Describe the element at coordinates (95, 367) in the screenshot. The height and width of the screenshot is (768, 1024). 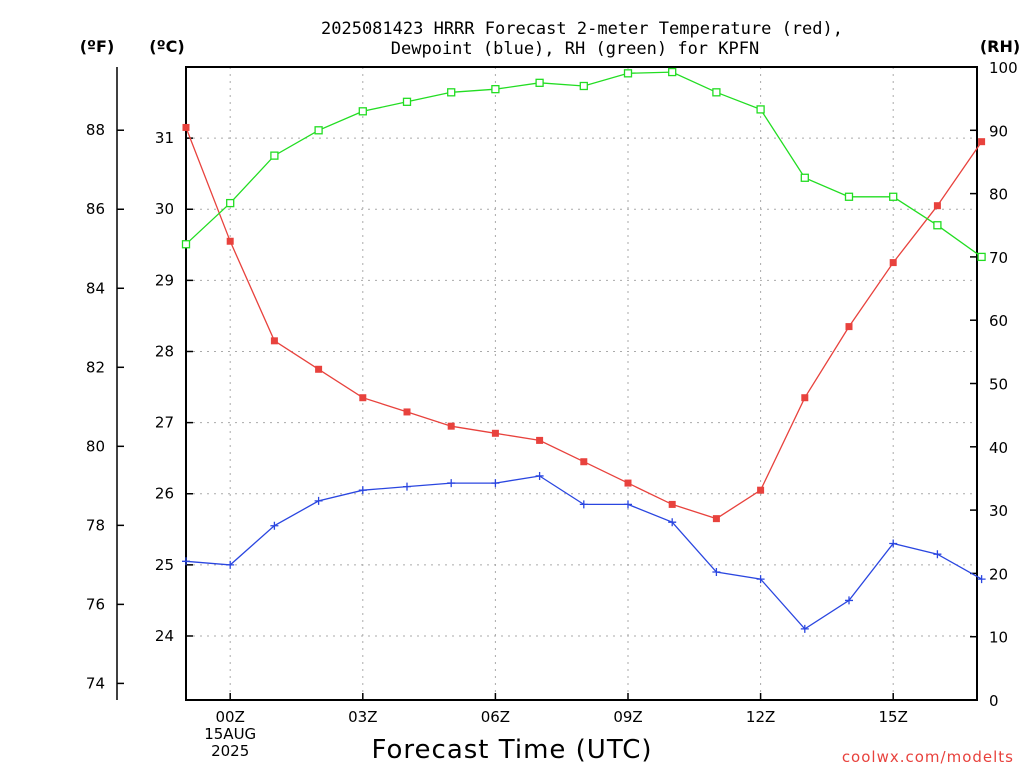
I see `fahrenheit-tick-label: 82` at that location.